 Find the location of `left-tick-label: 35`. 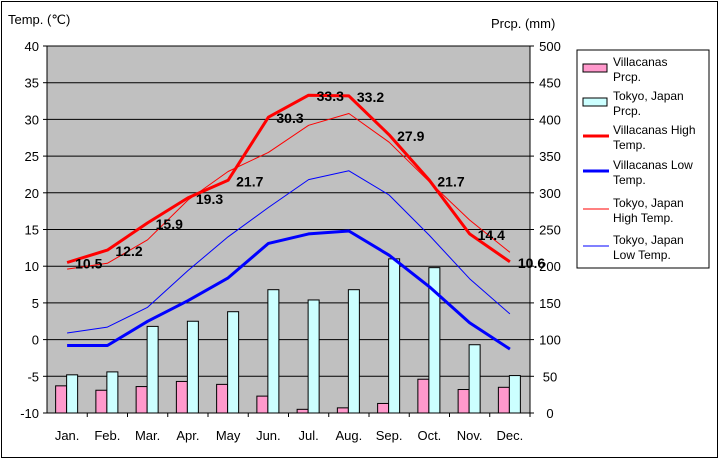

left-tick-label: 35 is located at coordinates (32, 83).